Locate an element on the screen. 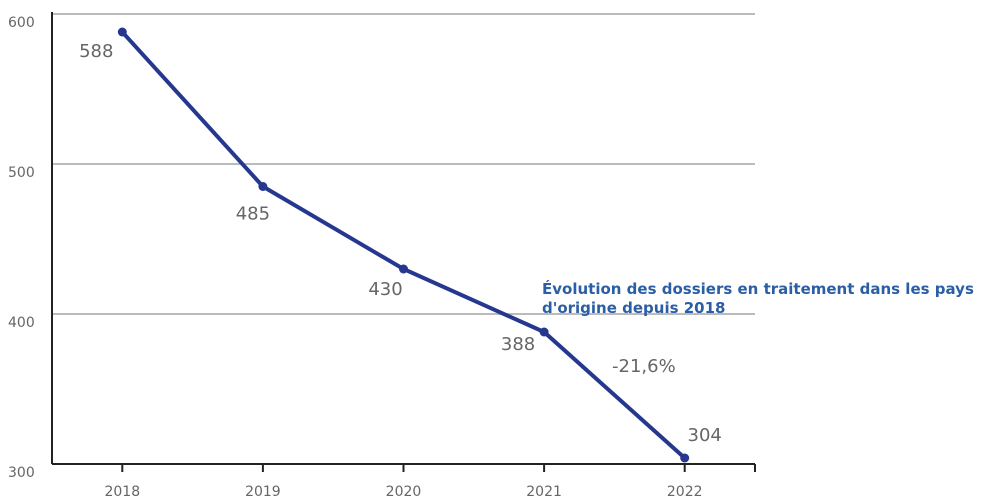 The width and height of the screenshot is (989, 503). x-tick-label: 2021 is located at coordinates (544, 492).